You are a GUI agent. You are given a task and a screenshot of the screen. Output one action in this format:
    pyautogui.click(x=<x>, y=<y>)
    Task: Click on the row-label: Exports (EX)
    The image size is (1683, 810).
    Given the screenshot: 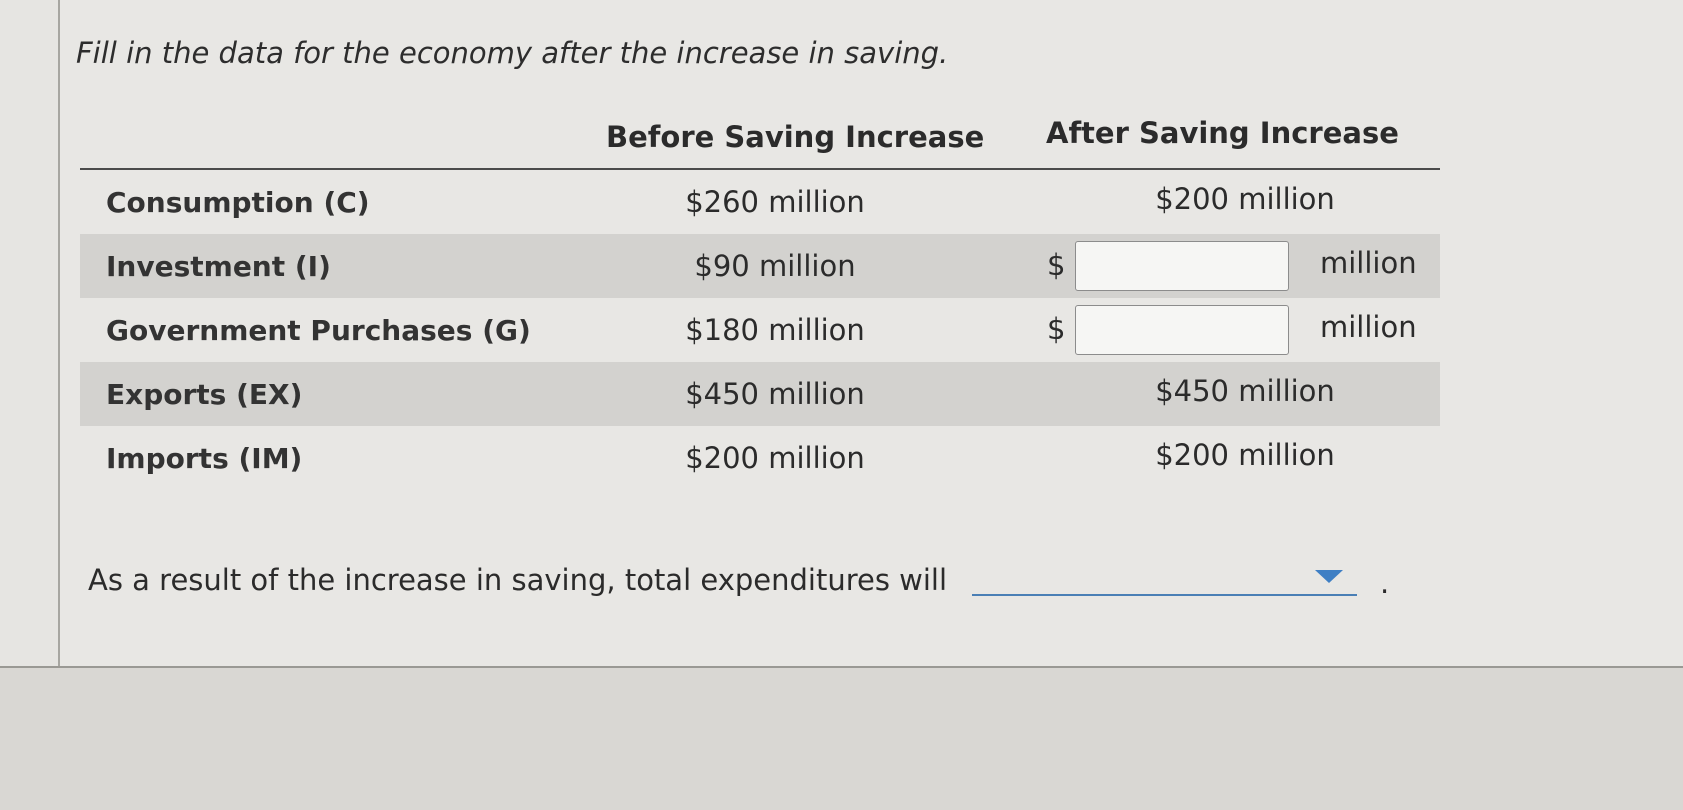 What is the action you would take?
    pyautogui.click(x=204, y=394)
    